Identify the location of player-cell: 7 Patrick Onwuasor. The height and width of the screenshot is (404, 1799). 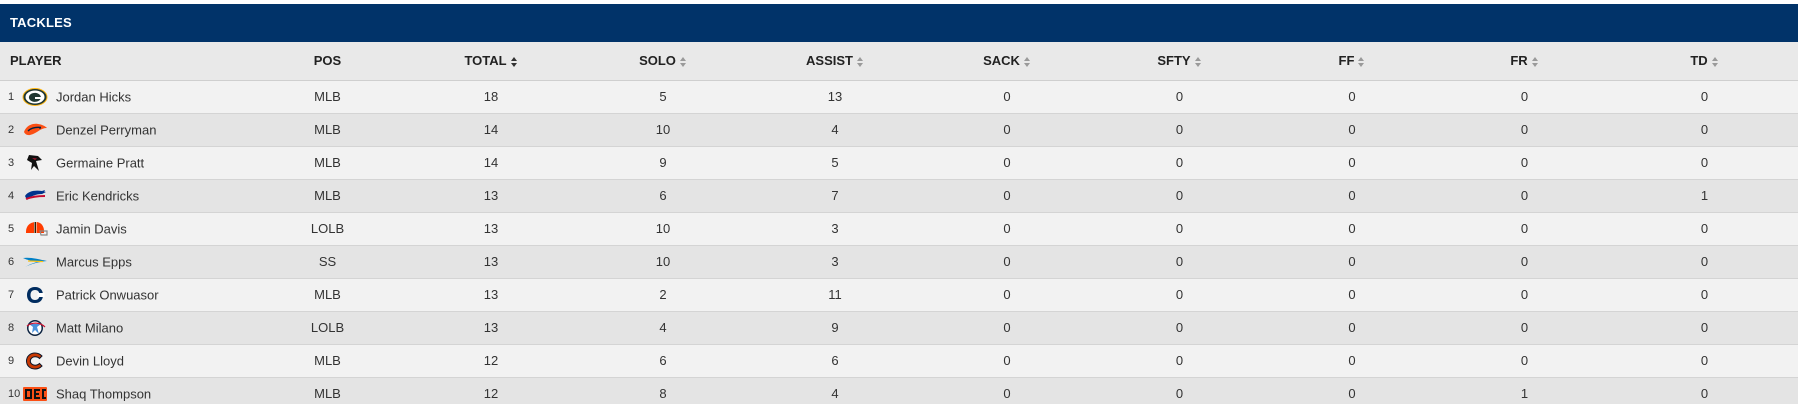
(125, 294).